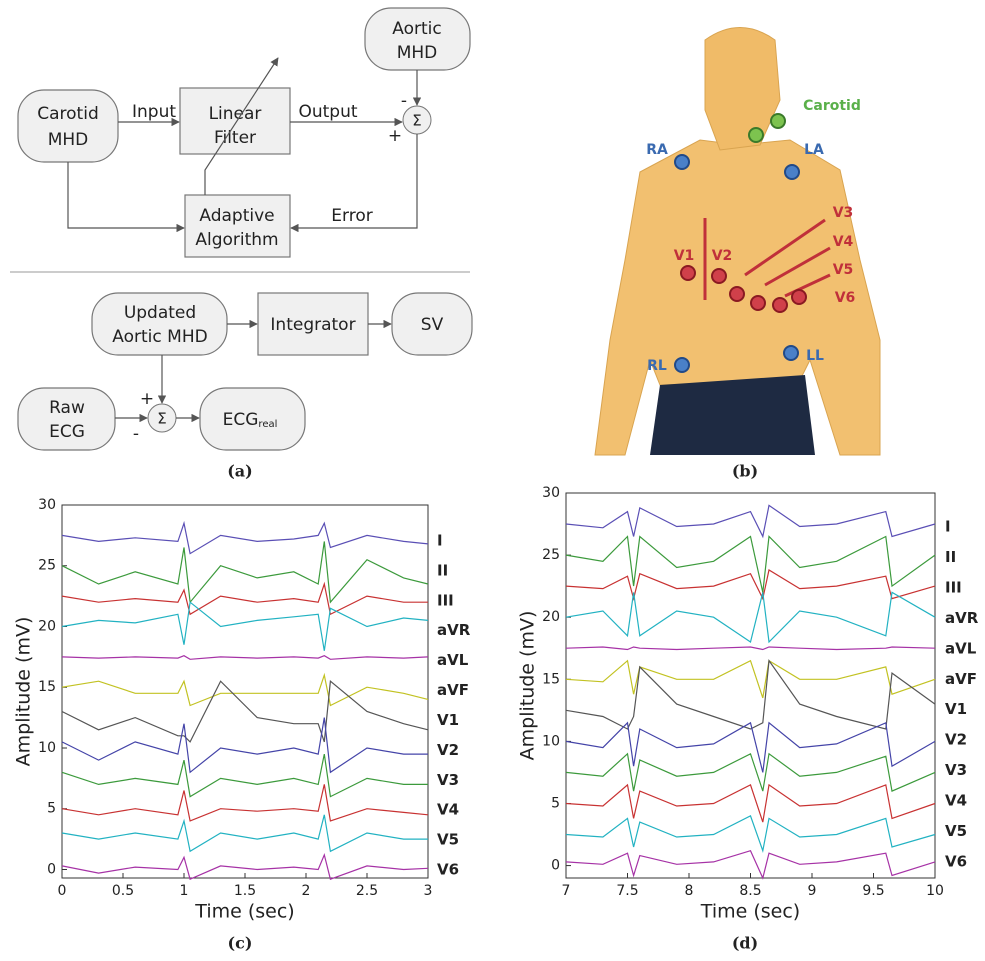 The image size is (985, 961). I want to click on y-tick-label: 0, so click(555, 866).